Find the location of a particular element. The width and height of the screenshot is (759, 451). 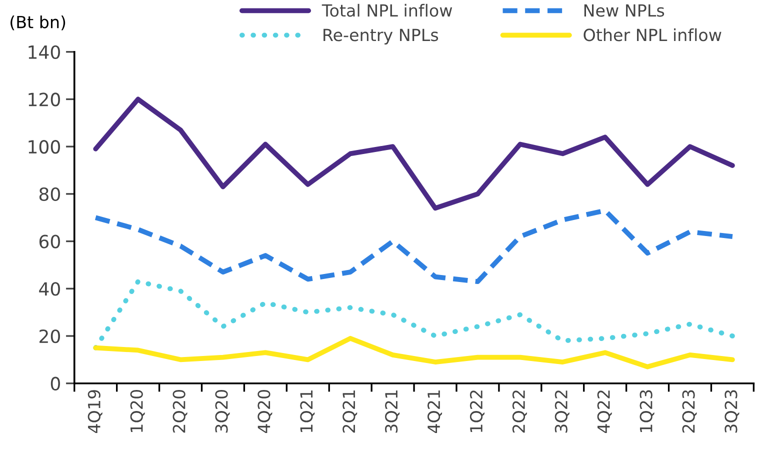

x-tick-label: 2Q22 is located at coordinates (519, 411).